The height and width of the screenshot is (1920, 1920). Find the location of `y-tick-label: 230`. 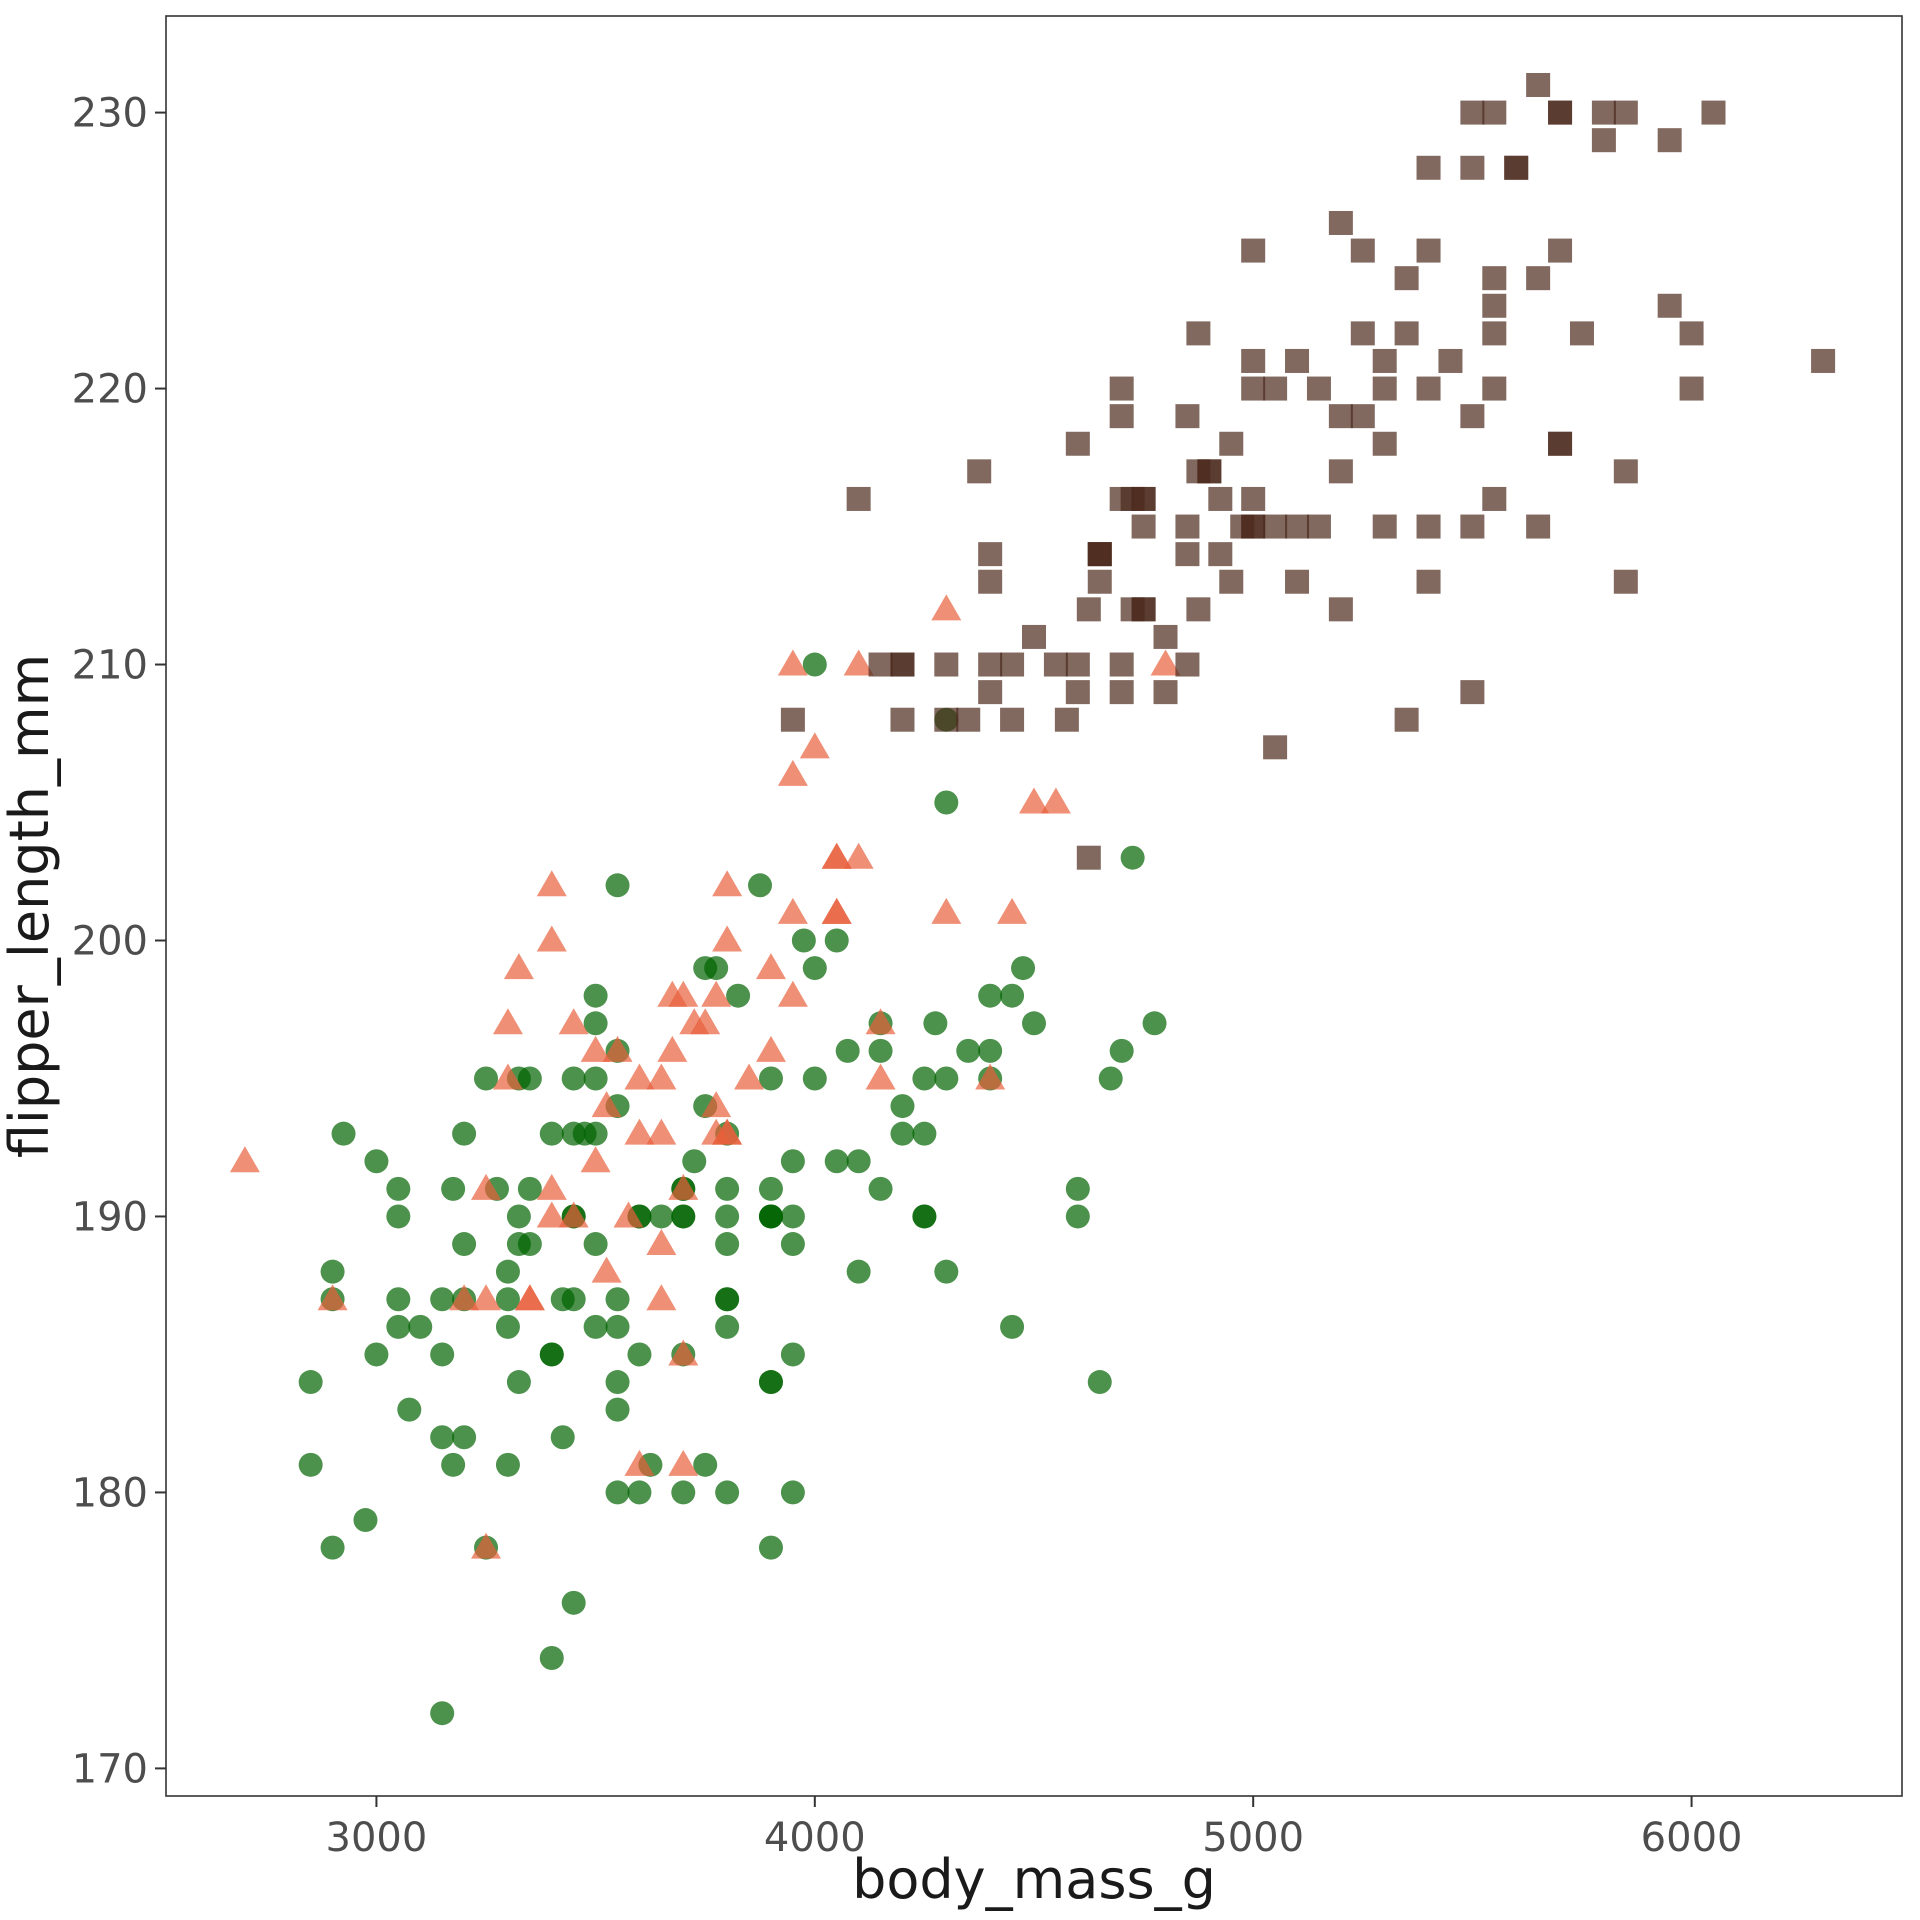

y-tick-label: 230 is located at coordinates (110, 114).